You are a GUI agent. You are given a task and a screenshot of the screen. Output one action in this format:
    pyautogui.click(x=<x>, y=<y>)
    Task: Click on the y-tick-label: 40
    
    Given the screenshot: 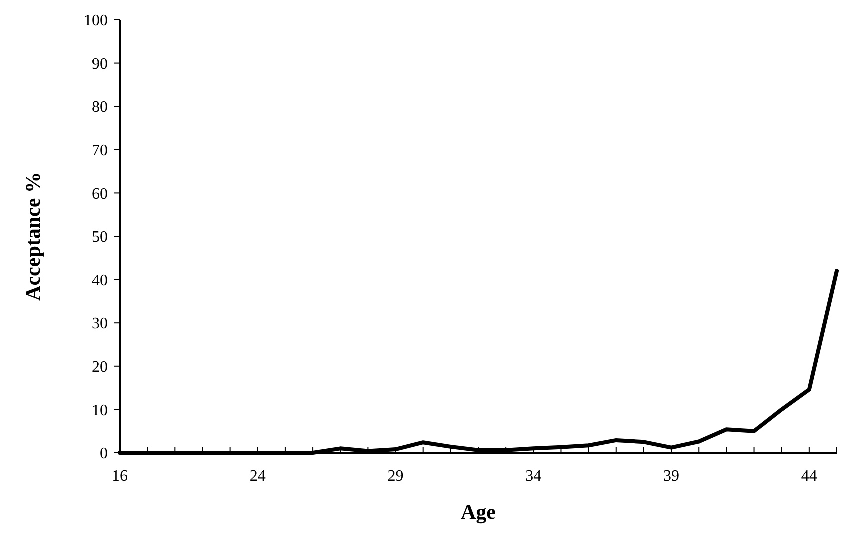 What is the action you would take?
    pyautogui.click(x=100, y=281)
    